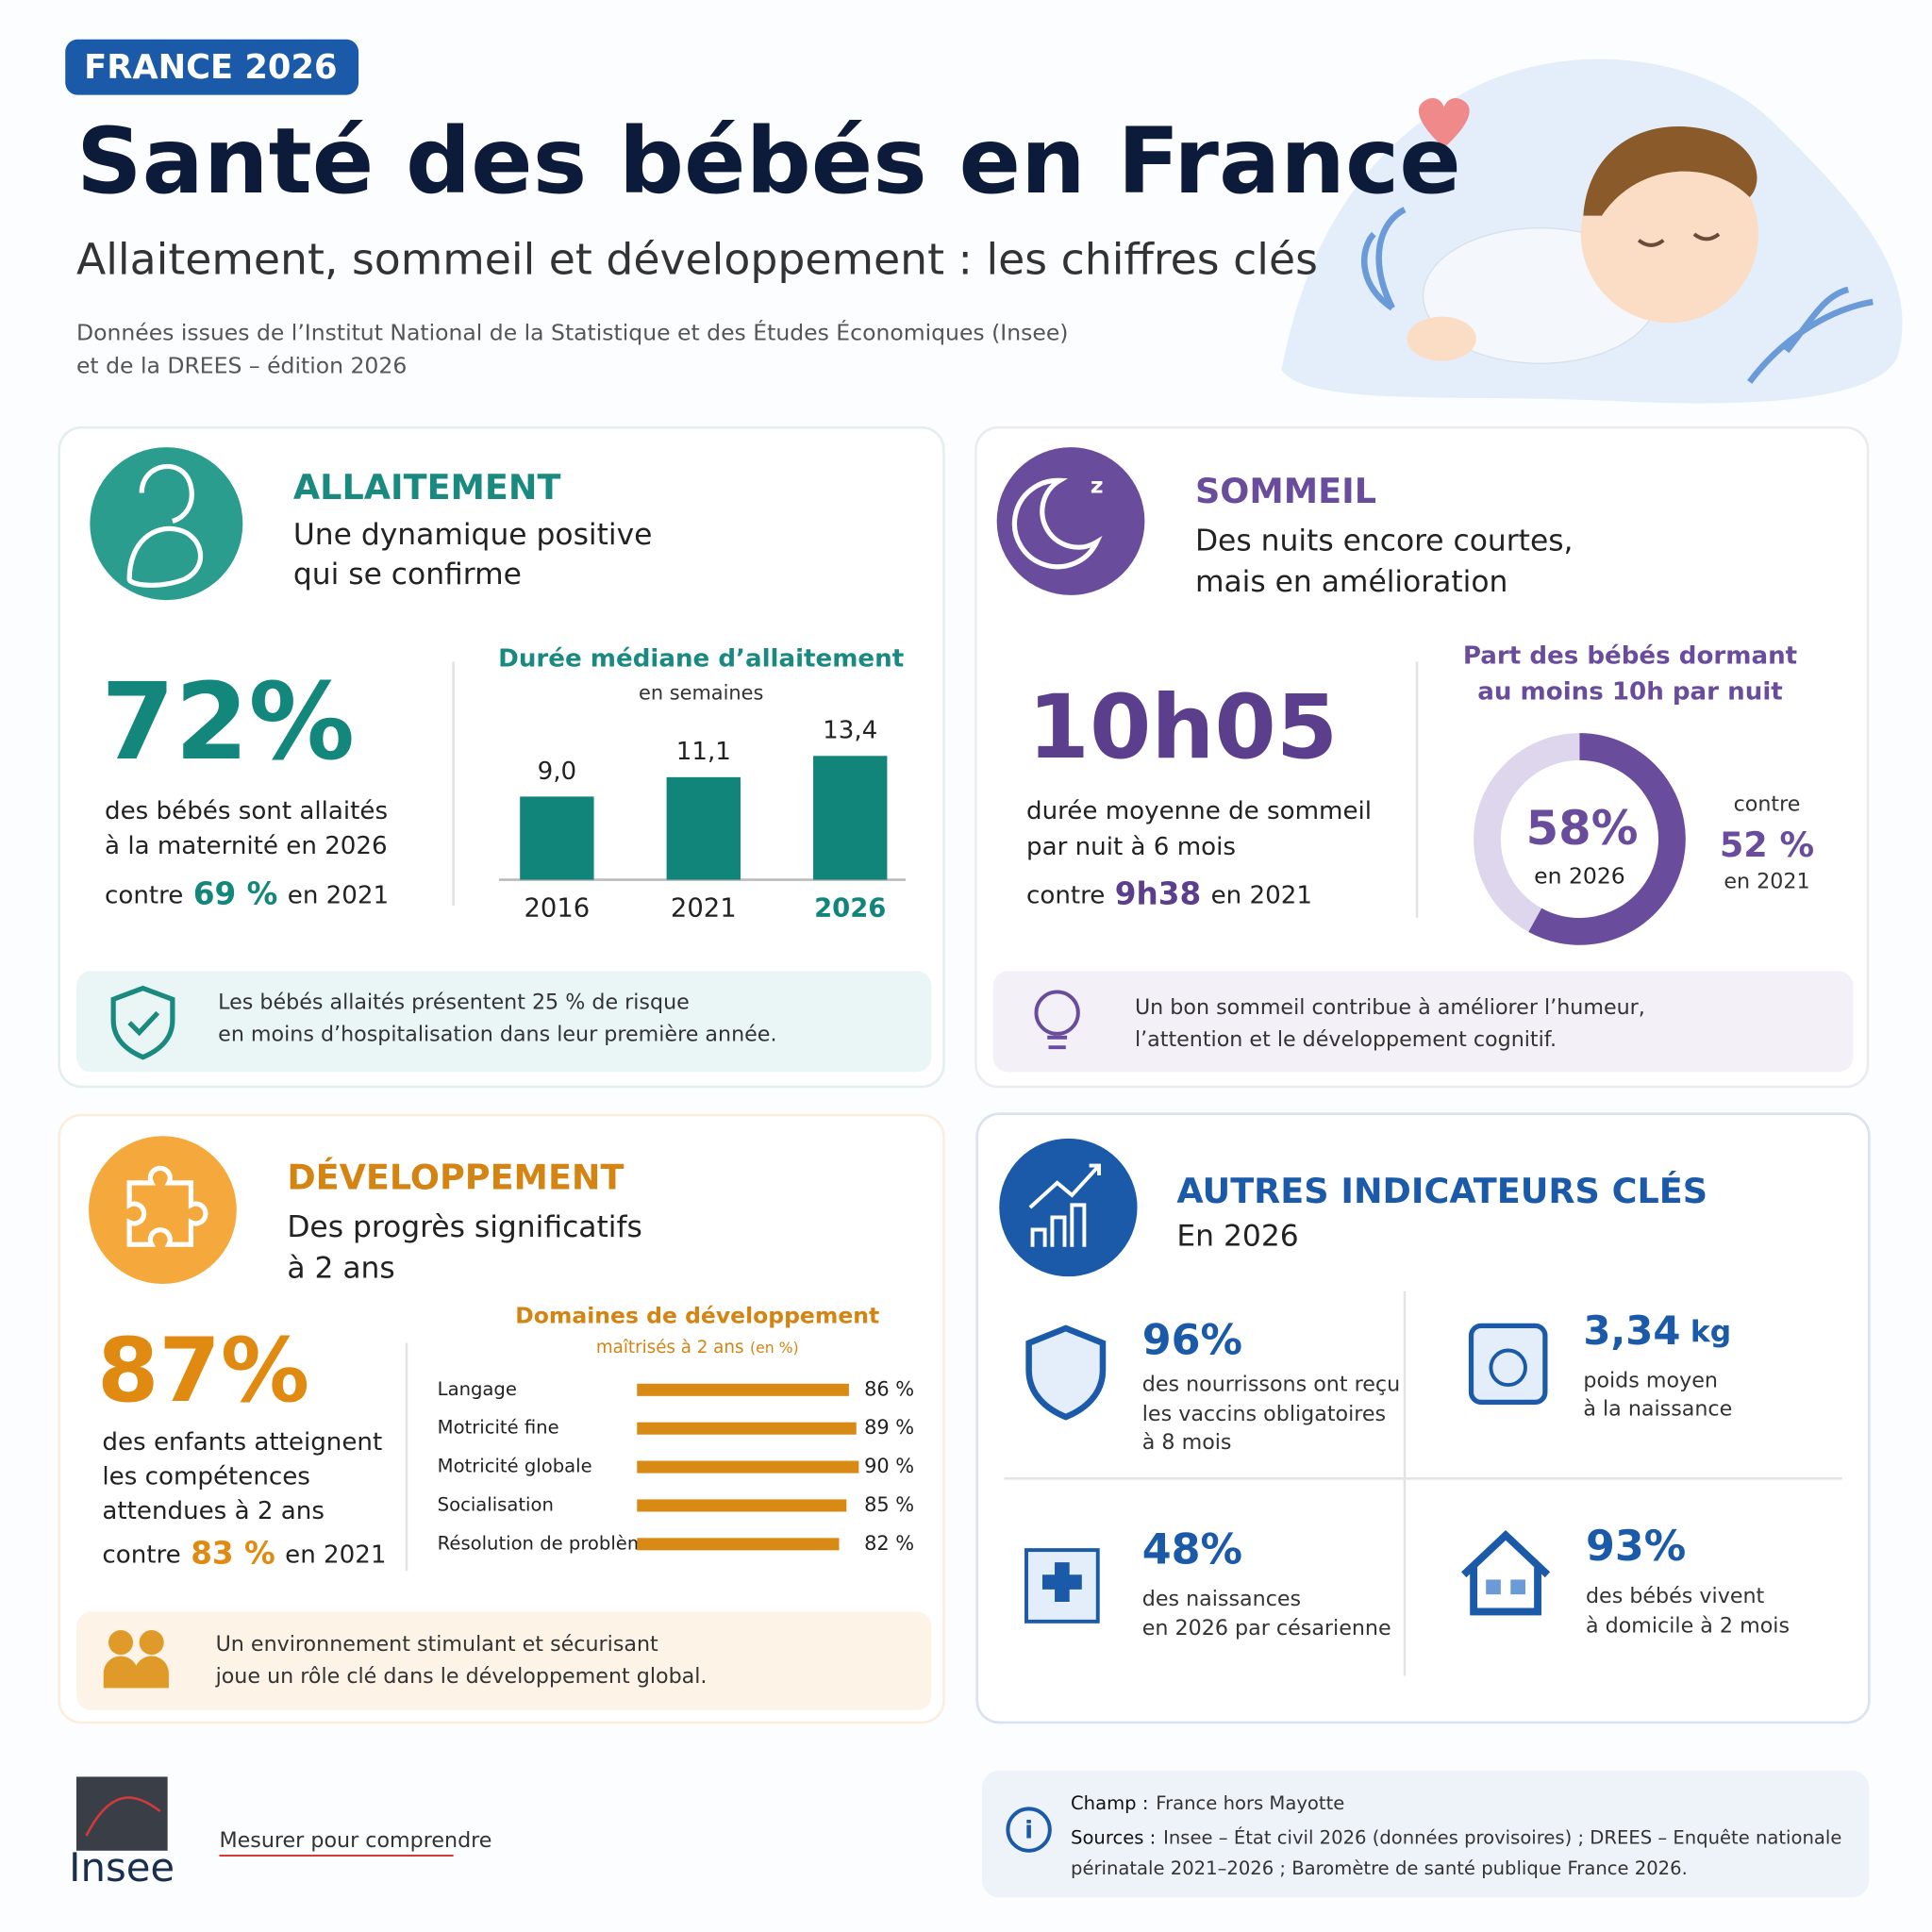 The height and width of the screenshot is (1932, 1932). I want to click on eyes, so click(1679, 239).